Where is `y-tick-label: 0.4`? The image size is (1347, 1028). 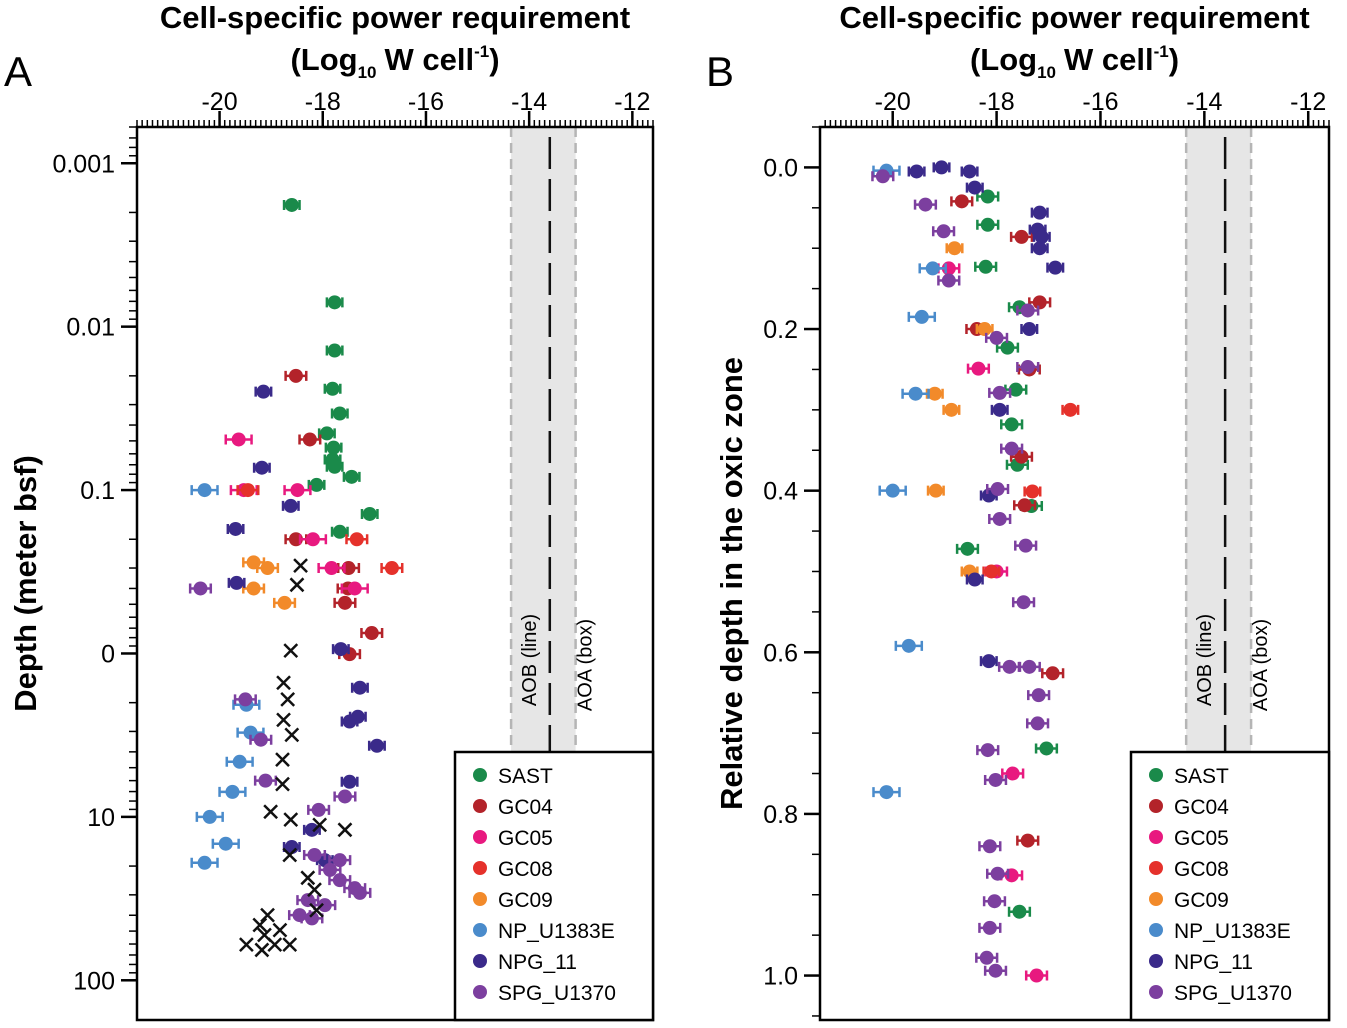
y-tick-label: 0.4 is located at coordinates (780, 492).